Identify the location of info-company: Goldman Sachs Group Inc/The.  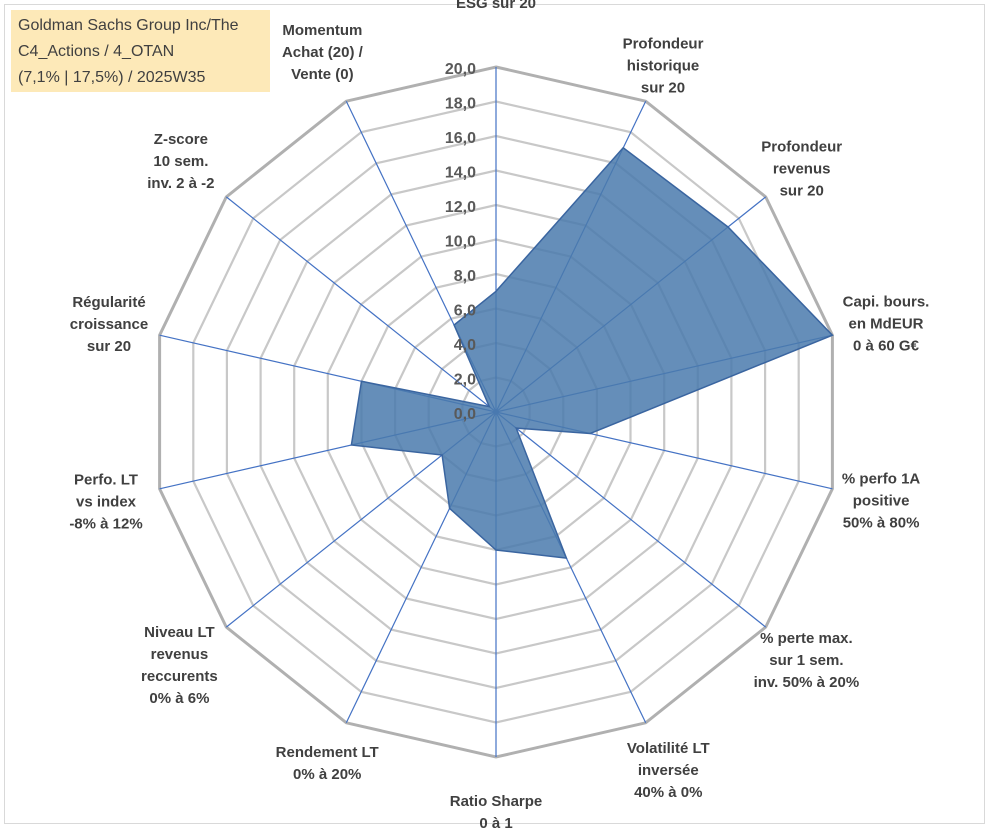
(128, 25).